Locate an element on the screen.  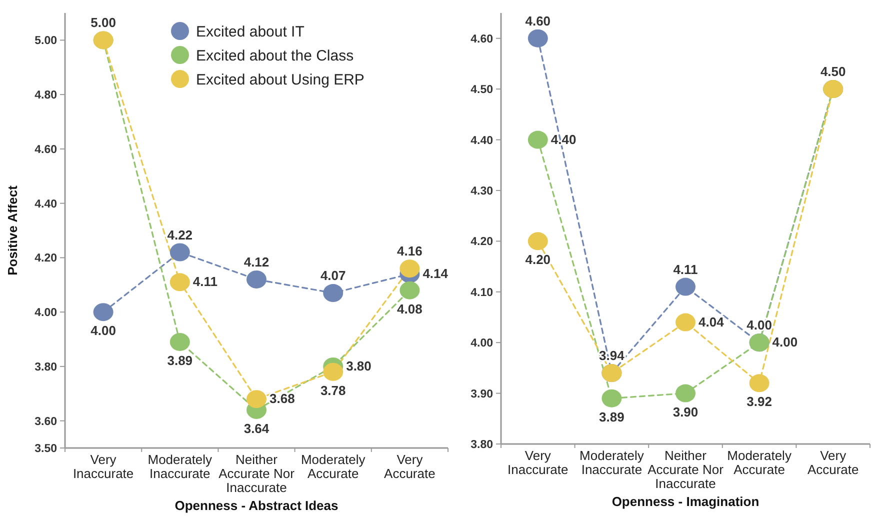
data-label: 3.80 is located at coordinates (359, 366).